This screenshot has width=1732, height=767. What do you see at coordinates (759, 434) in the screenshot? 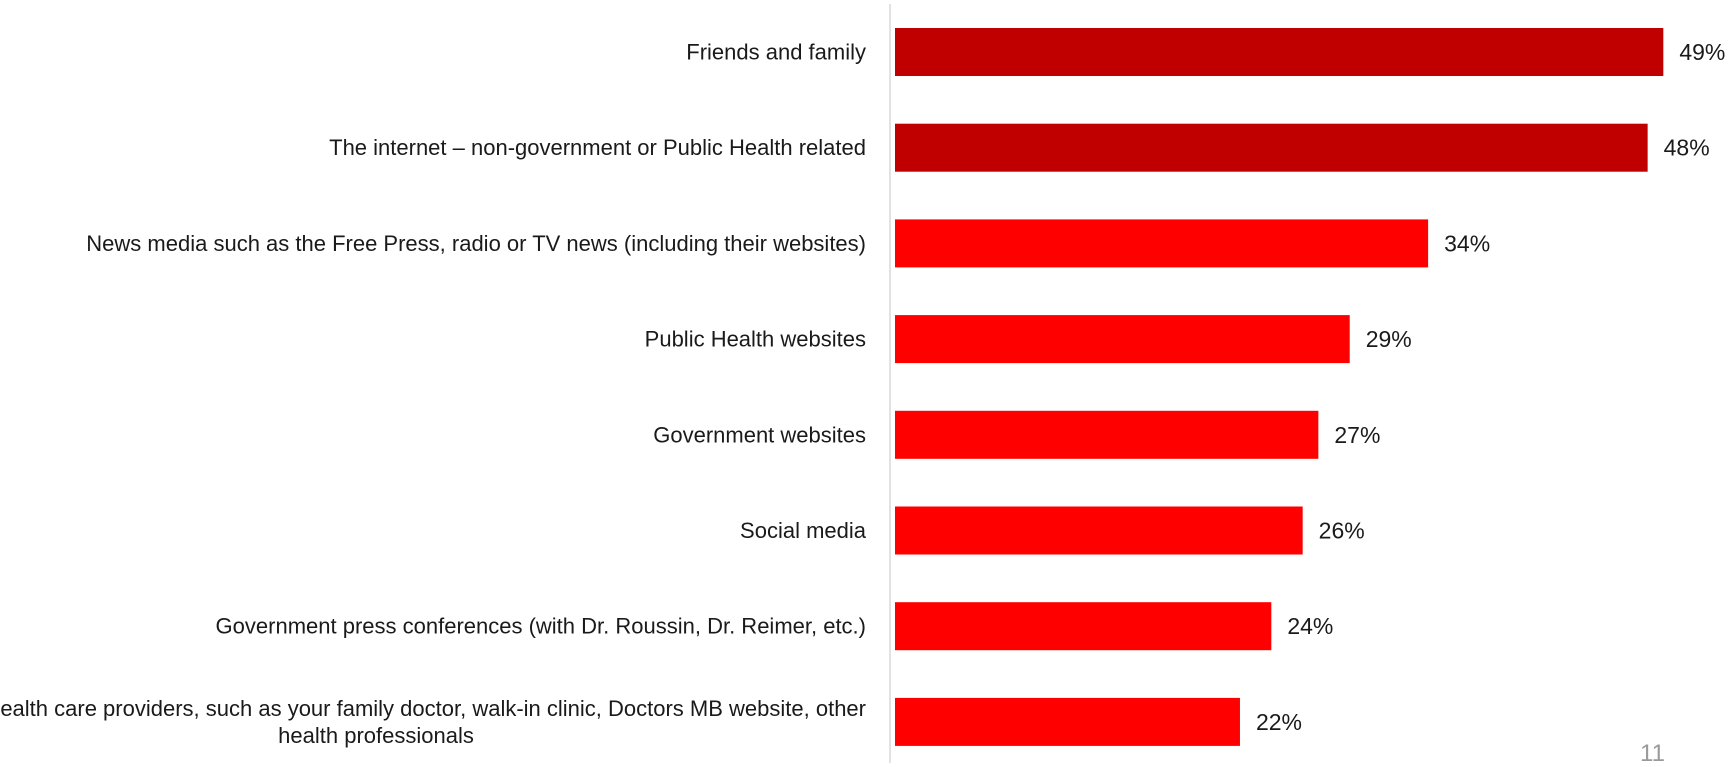
I see `category-label: Government websites` at bounding box center [759, 434].